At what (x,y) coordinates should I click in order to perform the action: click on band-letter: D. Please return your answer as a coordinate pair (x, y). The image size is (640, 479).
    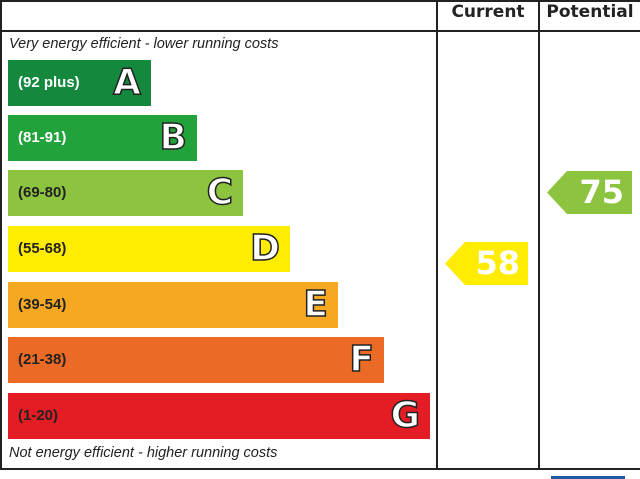
    Looking at the image, I should click on (264, 248).